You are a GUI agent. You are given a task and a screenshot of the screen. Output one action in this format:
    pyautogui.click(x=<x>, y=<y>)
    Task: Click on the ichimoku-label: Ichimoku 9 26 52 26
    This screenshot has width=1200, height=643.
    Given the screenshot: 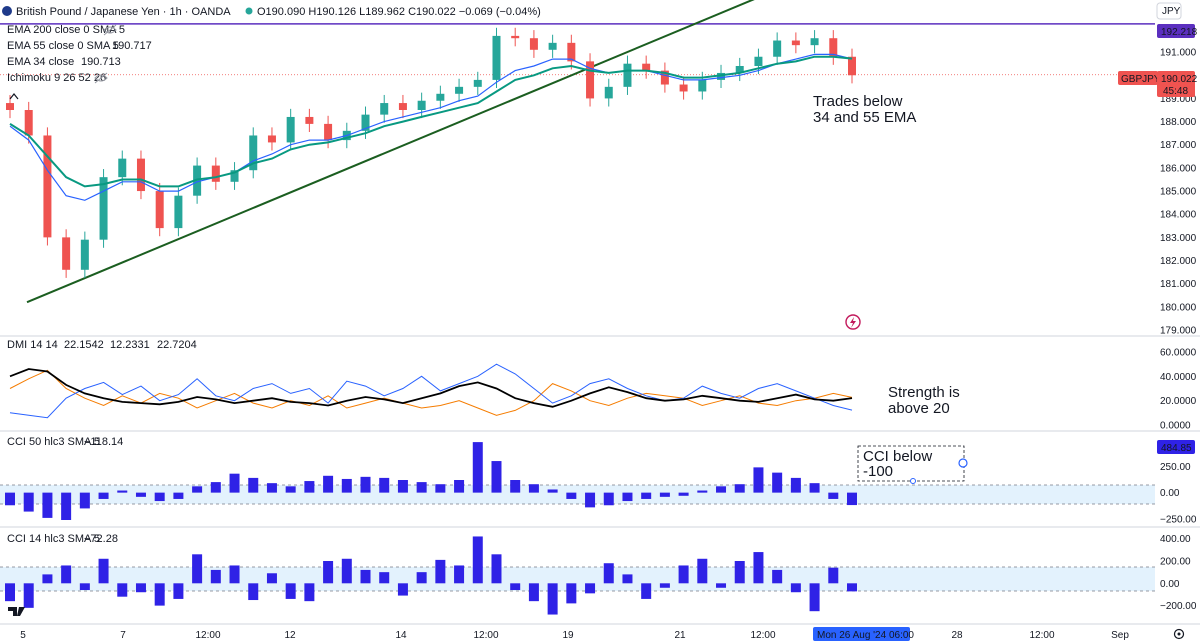 What is the action you would take?
    pyautogui.click(x=56, y=78)
    